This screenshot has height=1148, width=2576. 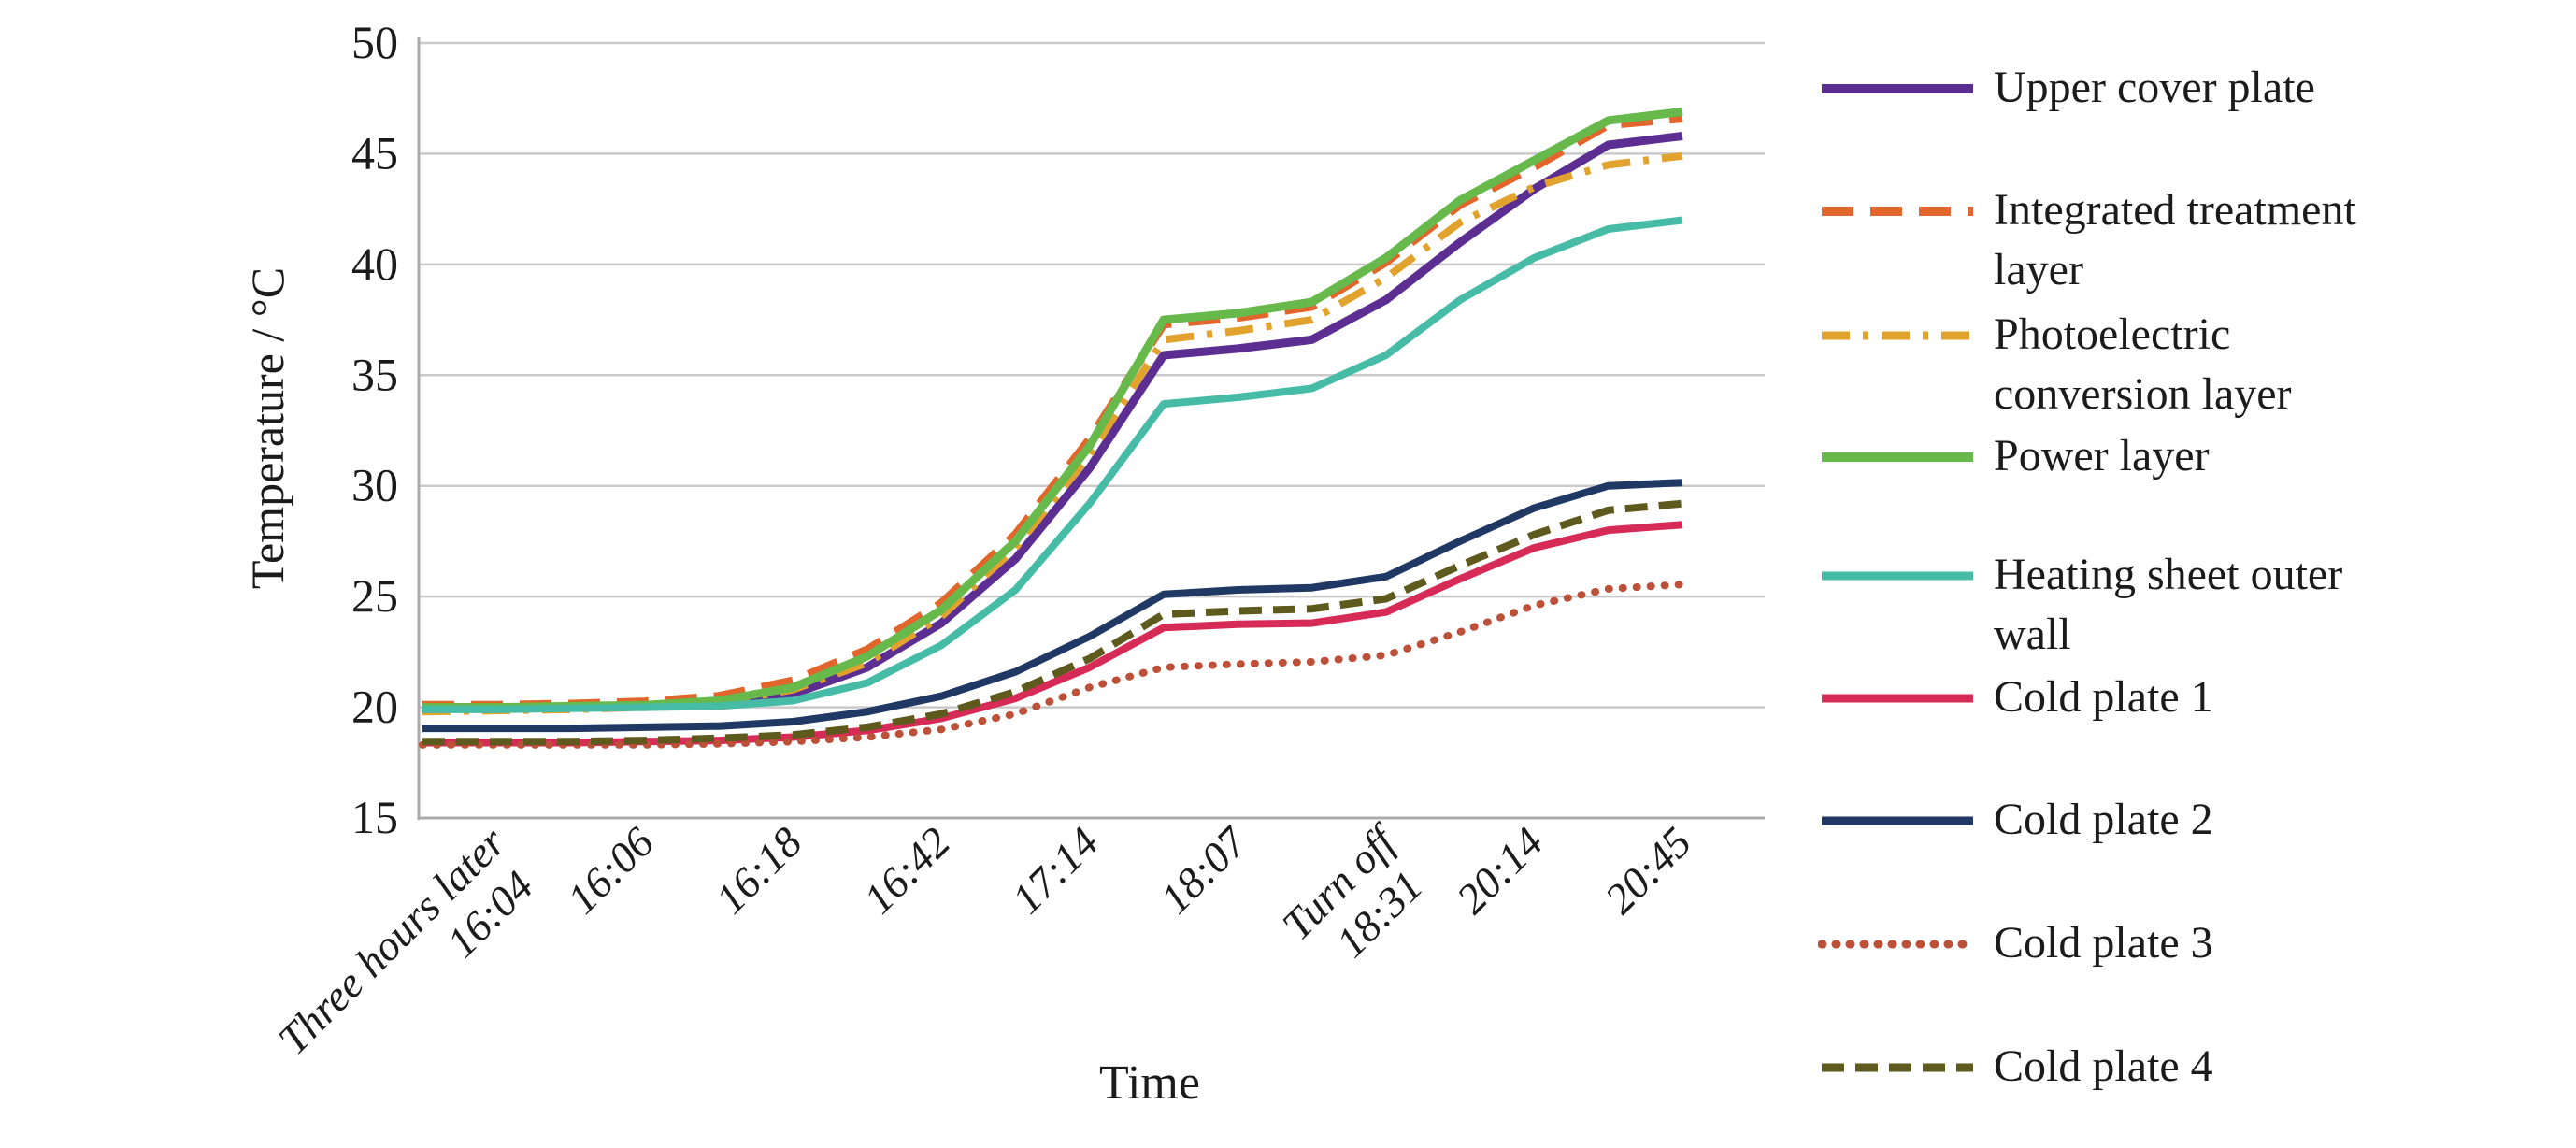 I want to click on legend-item-power-layer: Power layer, so click(x=2014, y=457).